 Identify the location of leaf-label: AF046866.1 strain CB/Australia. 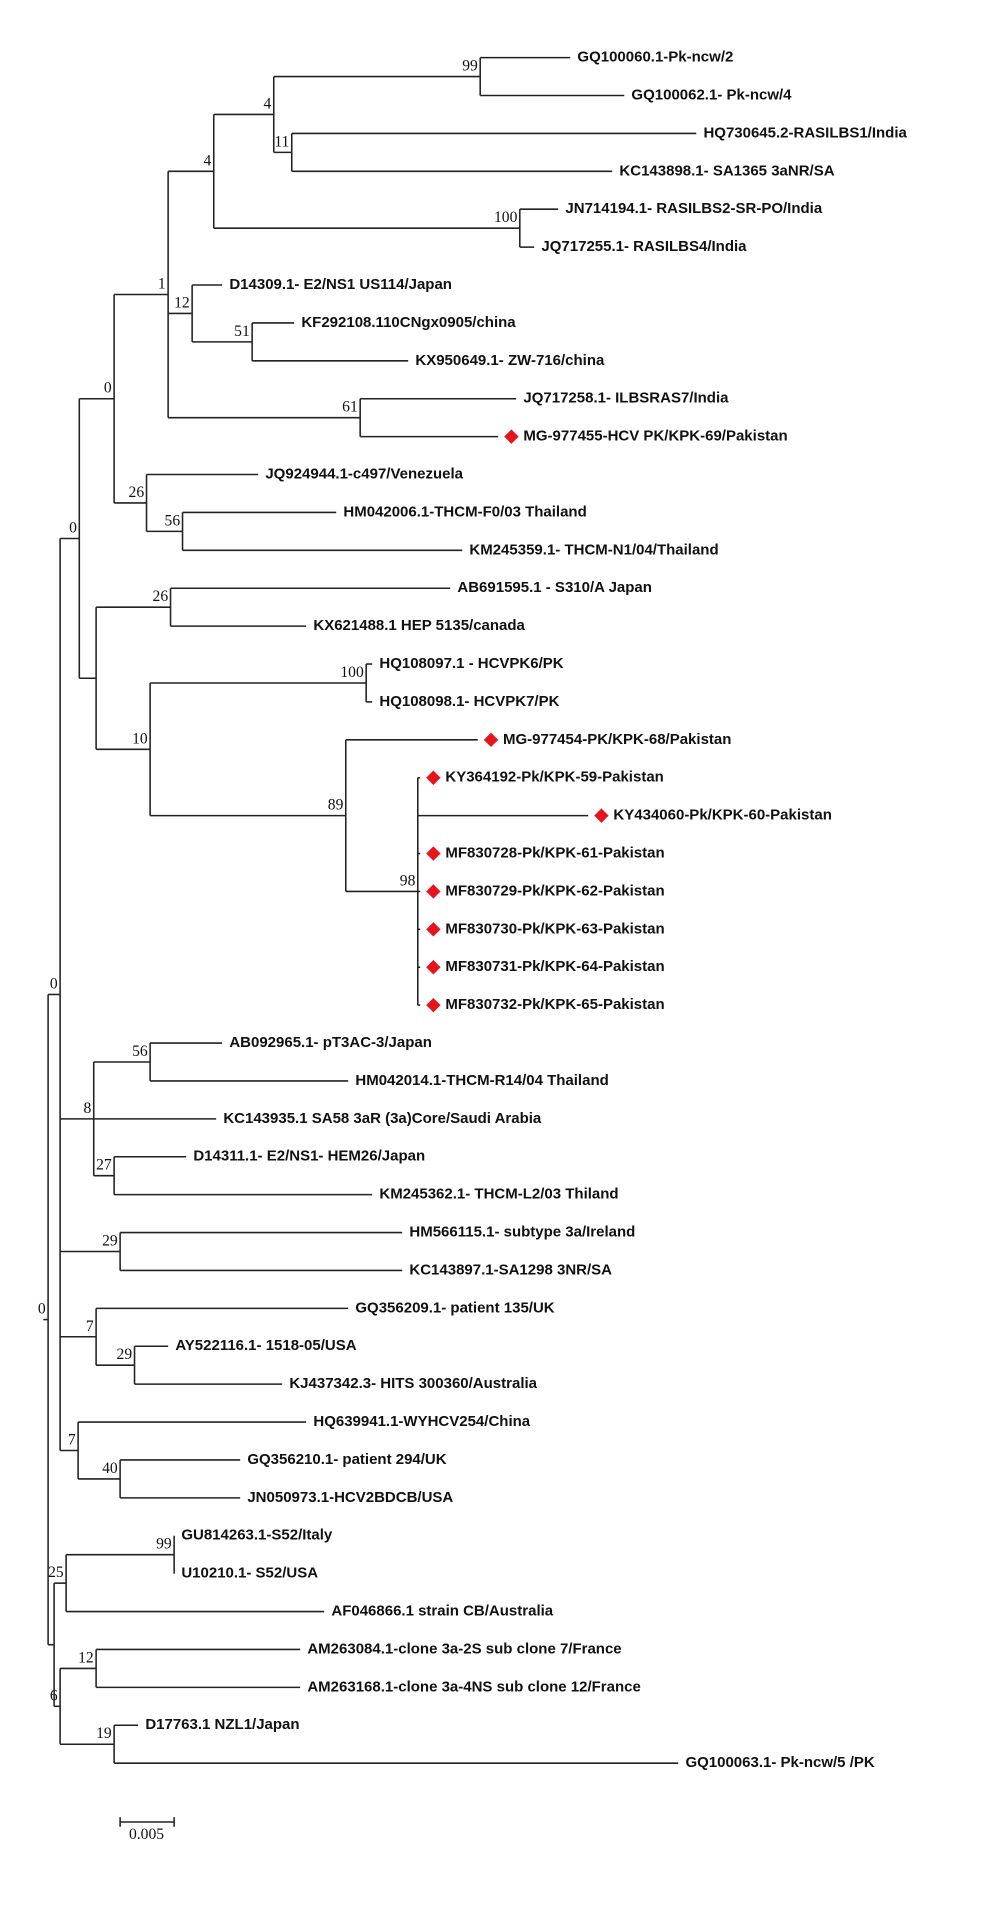
(442, 1611).